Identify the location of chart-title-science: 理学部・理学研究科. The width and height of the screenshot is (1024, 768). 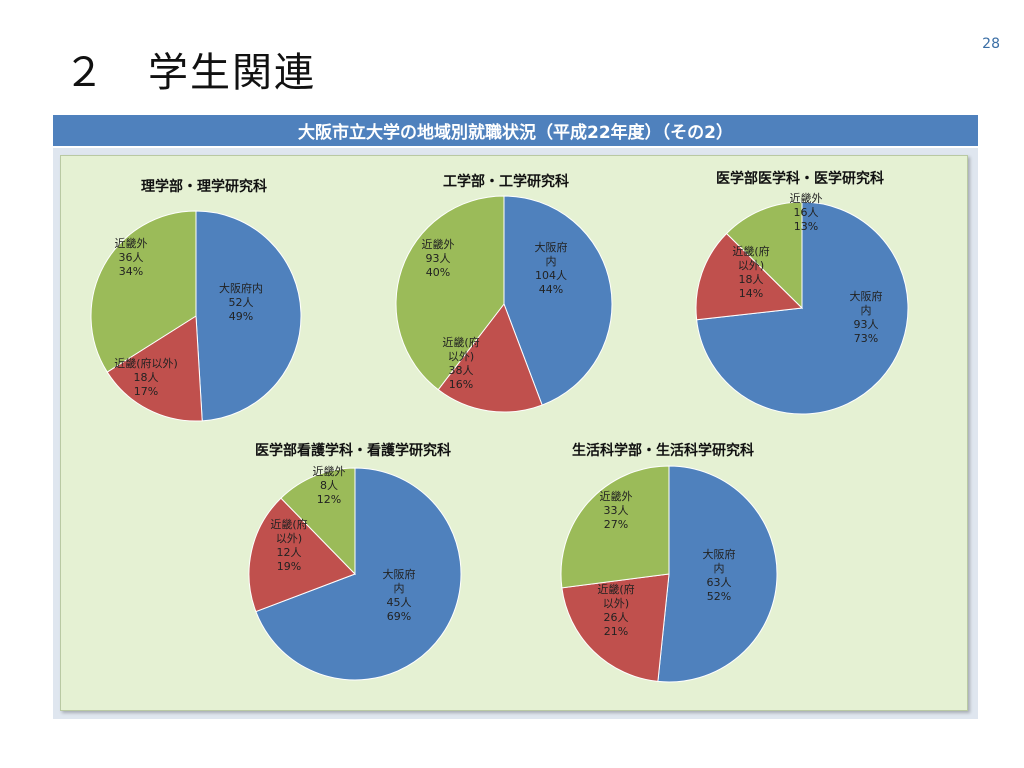
(204, 187).